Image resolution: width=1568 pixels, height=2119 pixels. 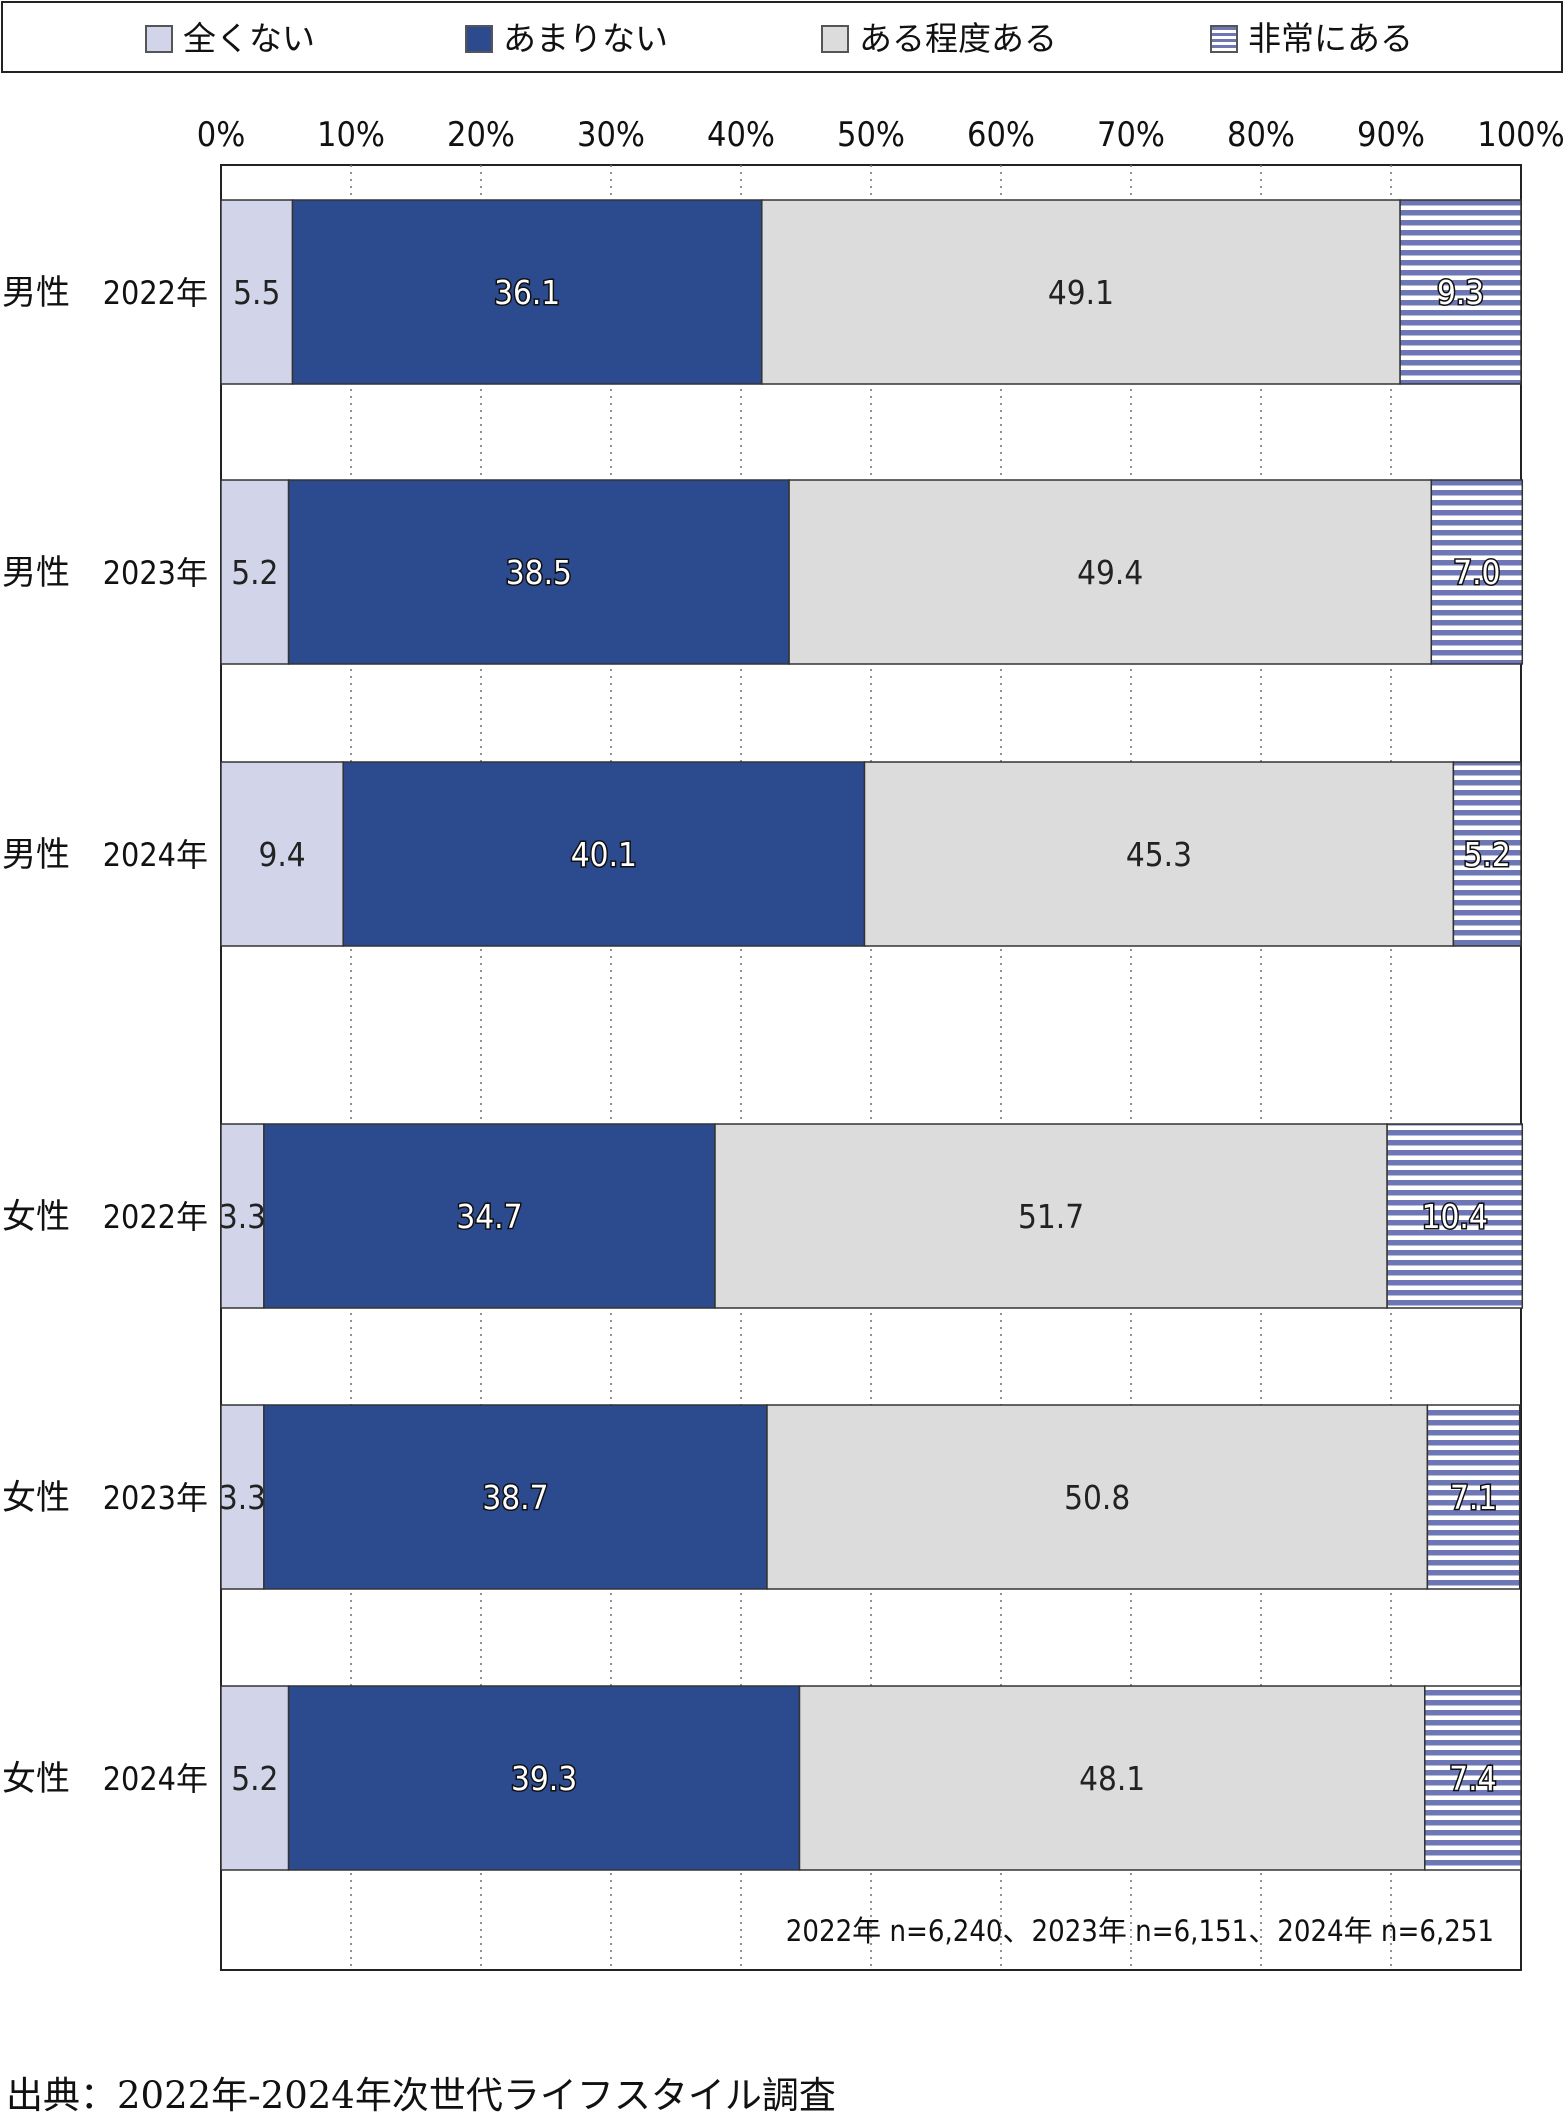 I want to click on source-note: 出典：2022年-2024年次世代ライフスタイル調査, so click(x=421, y=2095).